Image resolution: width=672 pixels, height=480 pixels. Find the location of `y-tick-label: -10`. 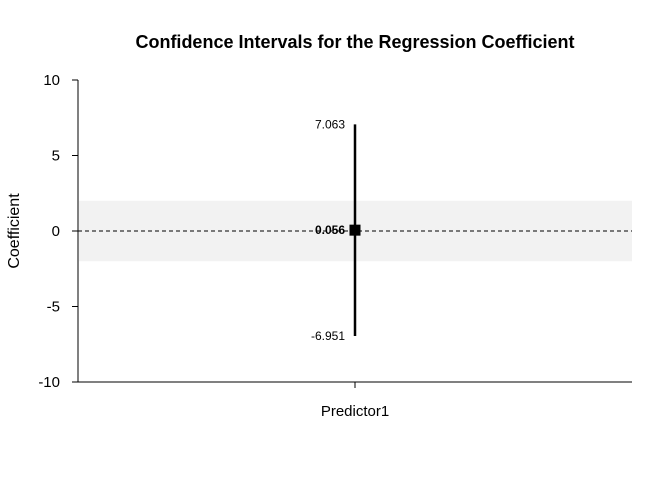

y-tick-label: -10 is located at coordinates (49, 382).